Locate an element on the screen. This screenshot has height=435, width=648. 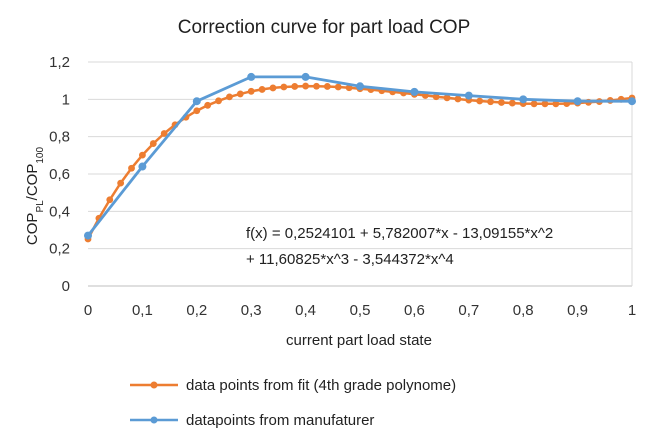
y-axis-title-main: COP is located at coordinates (32, 229).